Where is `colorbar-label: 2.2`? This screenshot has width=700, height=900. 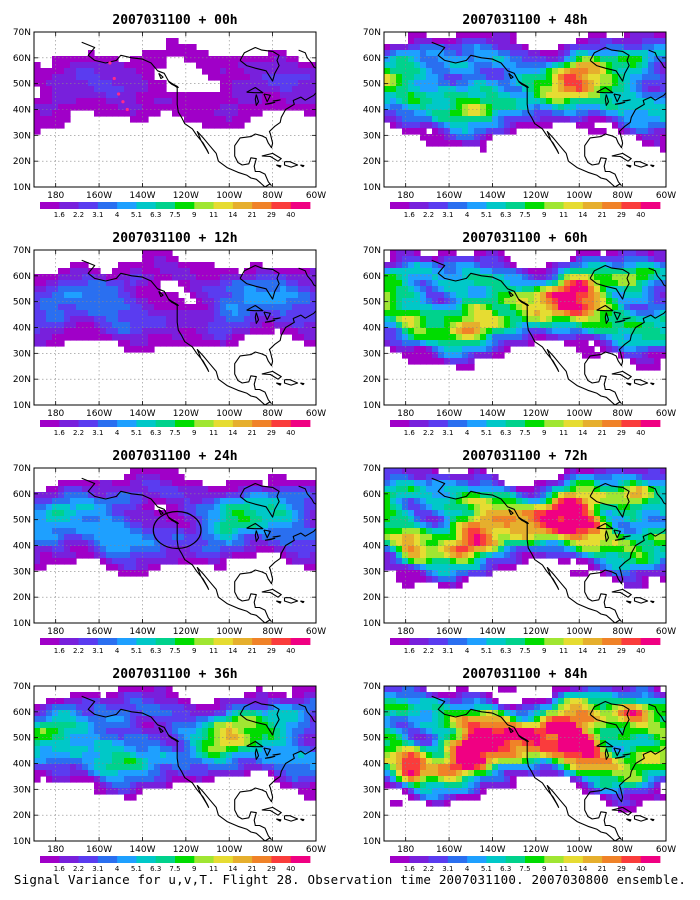
colorbar-label: 2.2 is located at coordinates (78, 433).